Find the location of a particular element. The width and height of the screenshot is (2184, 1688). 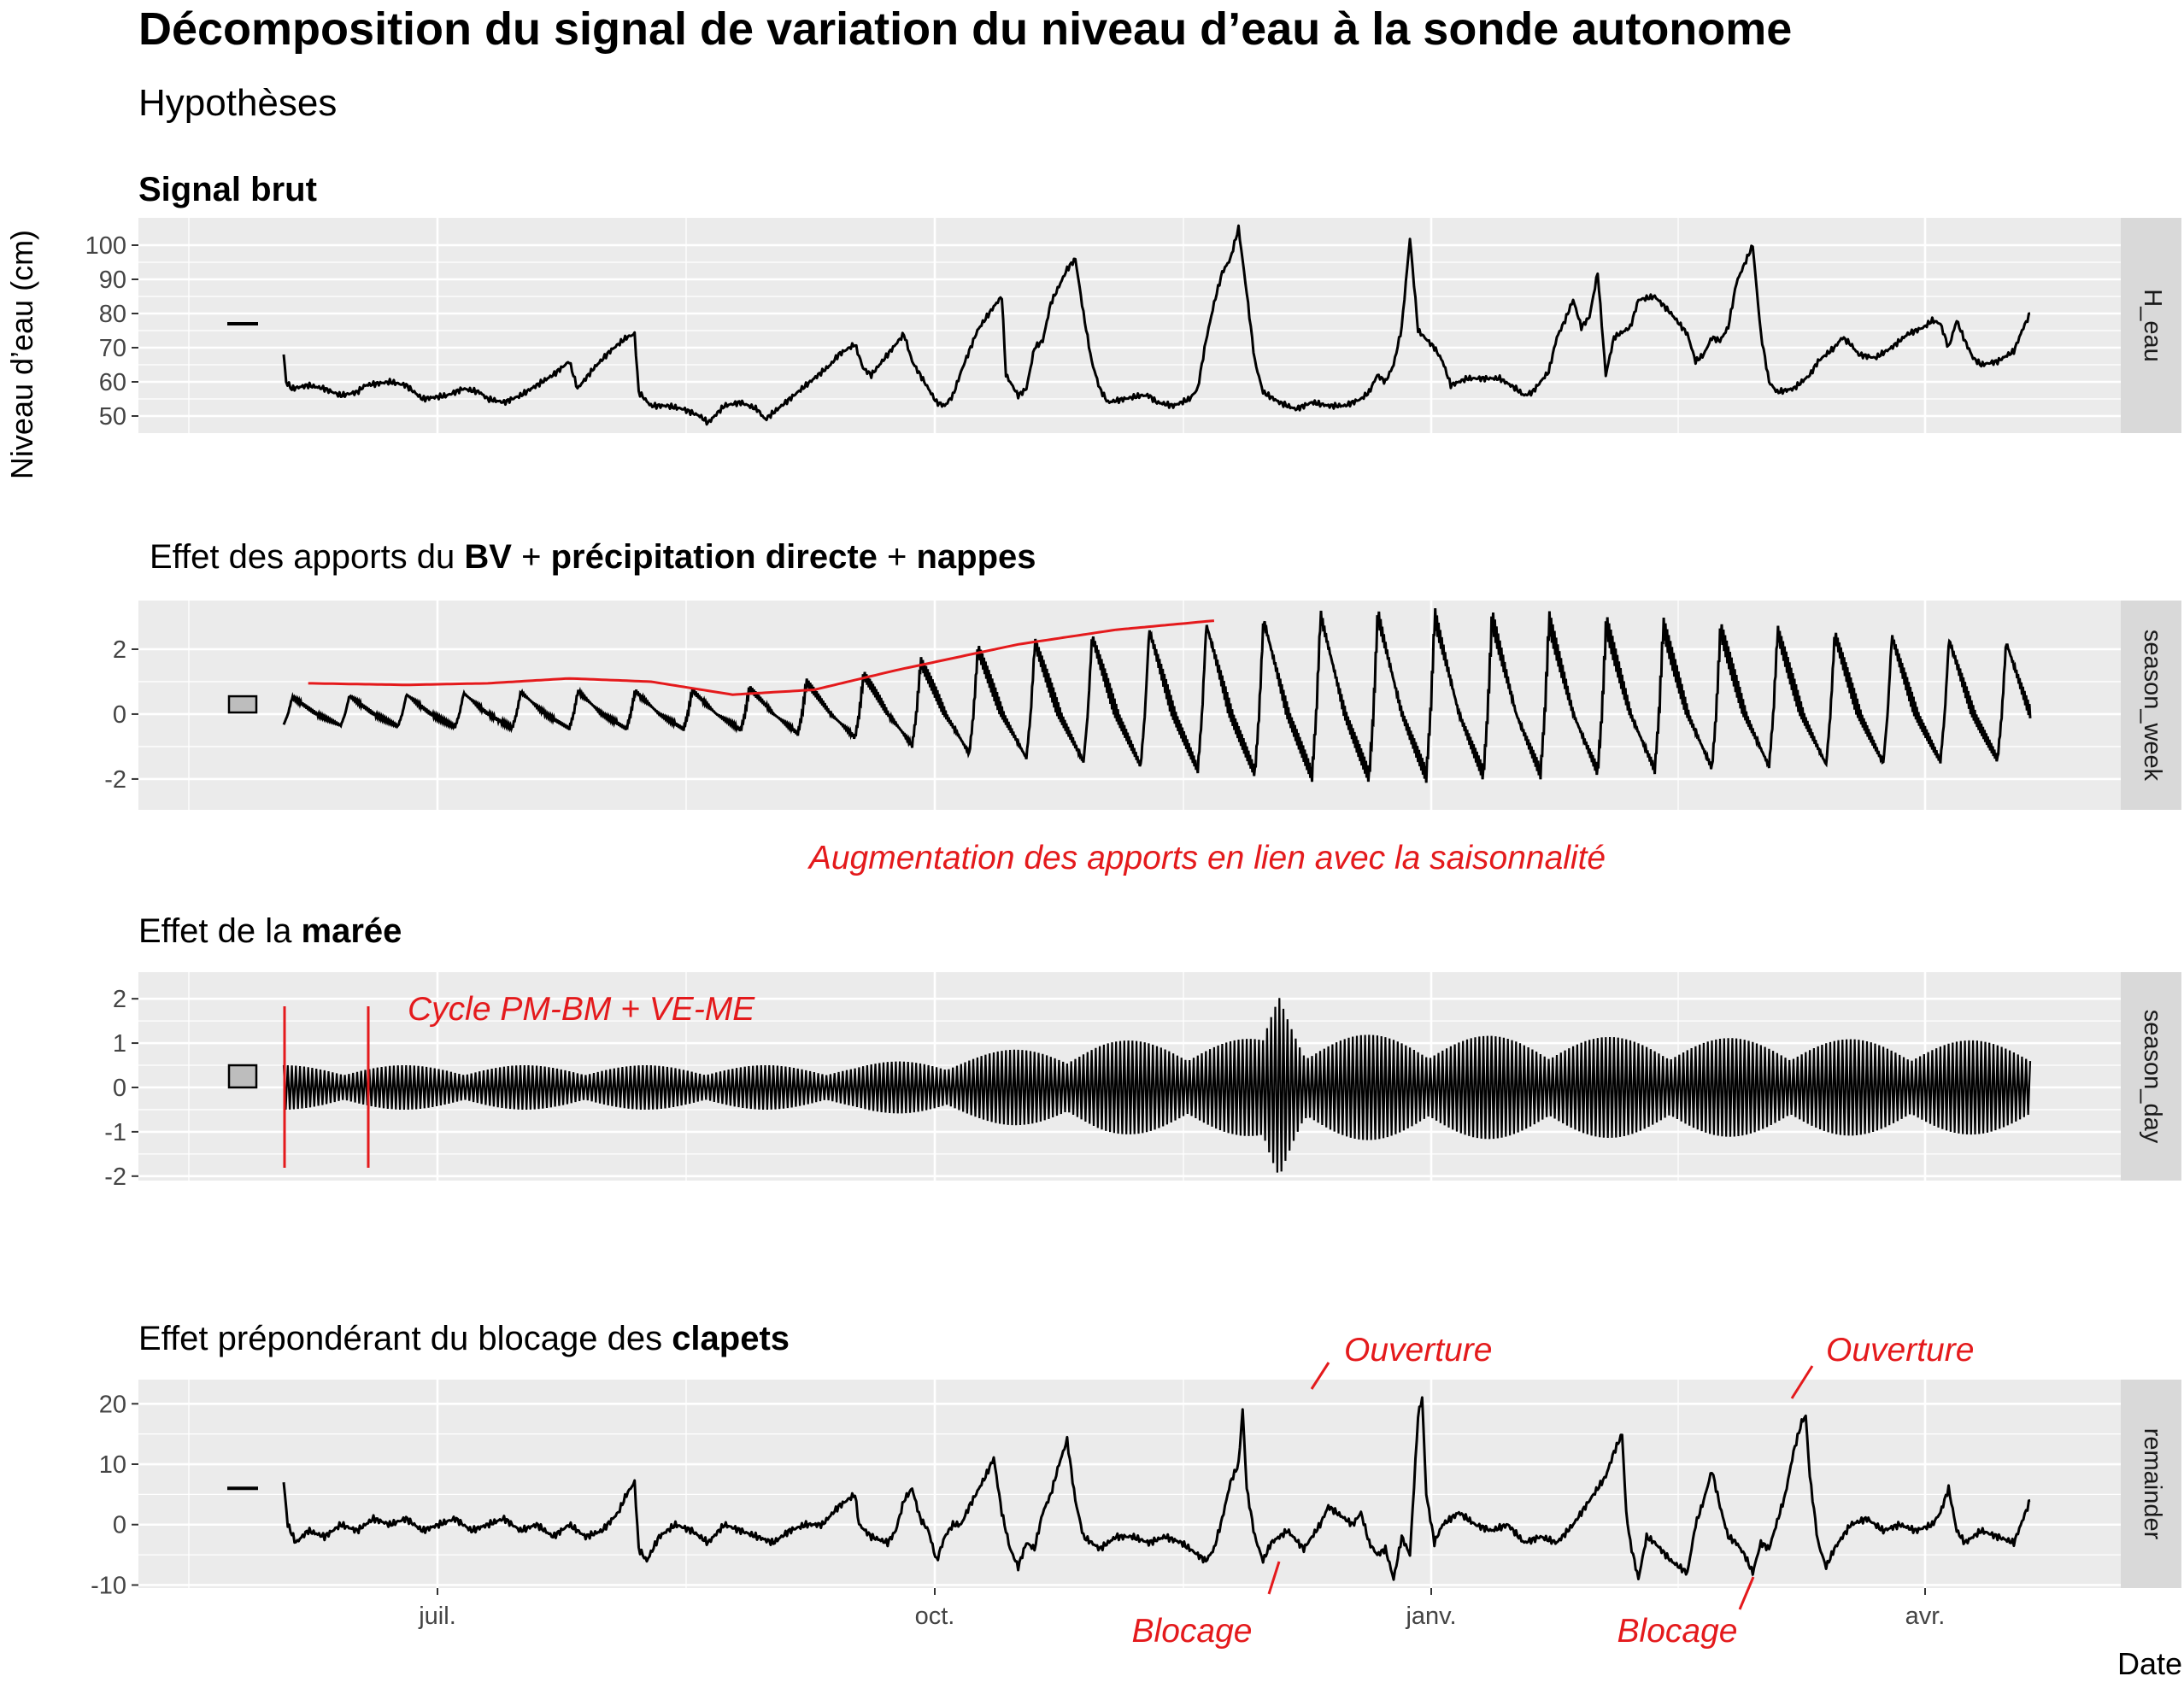

panel-title-part: BV is located at coordinates (488, 557).